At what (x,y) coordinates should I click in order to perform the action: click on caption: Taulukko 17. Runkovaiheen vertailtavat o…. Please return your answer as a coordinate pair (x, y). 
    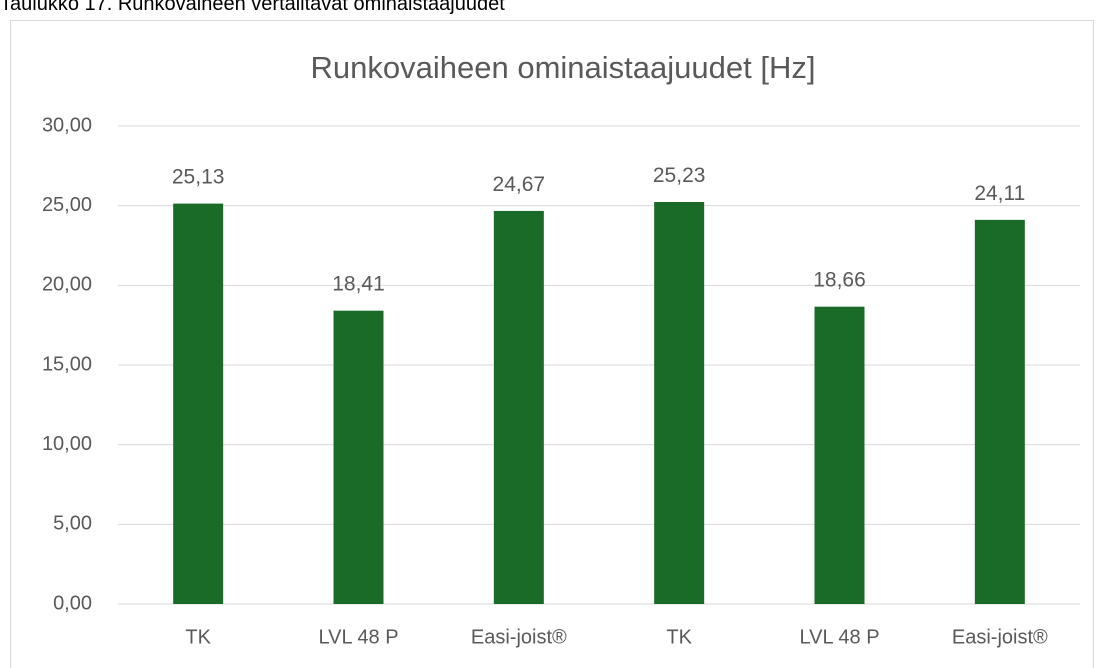
    Looking at the image, I should click on (252, 7).